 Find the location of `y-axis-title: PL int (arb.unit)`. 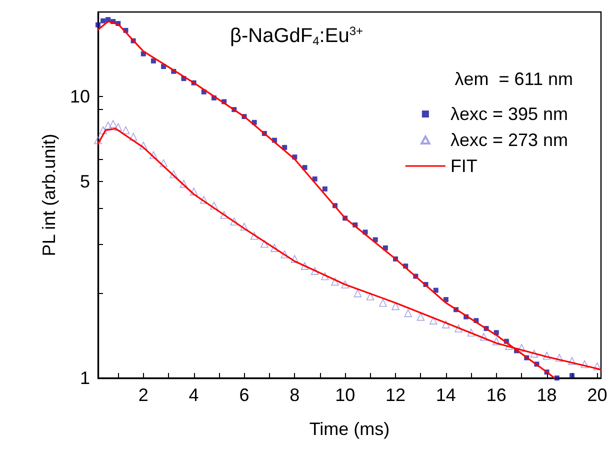

y-axis-title: PL int (arb.unit) is located at coordinates (49, 195).